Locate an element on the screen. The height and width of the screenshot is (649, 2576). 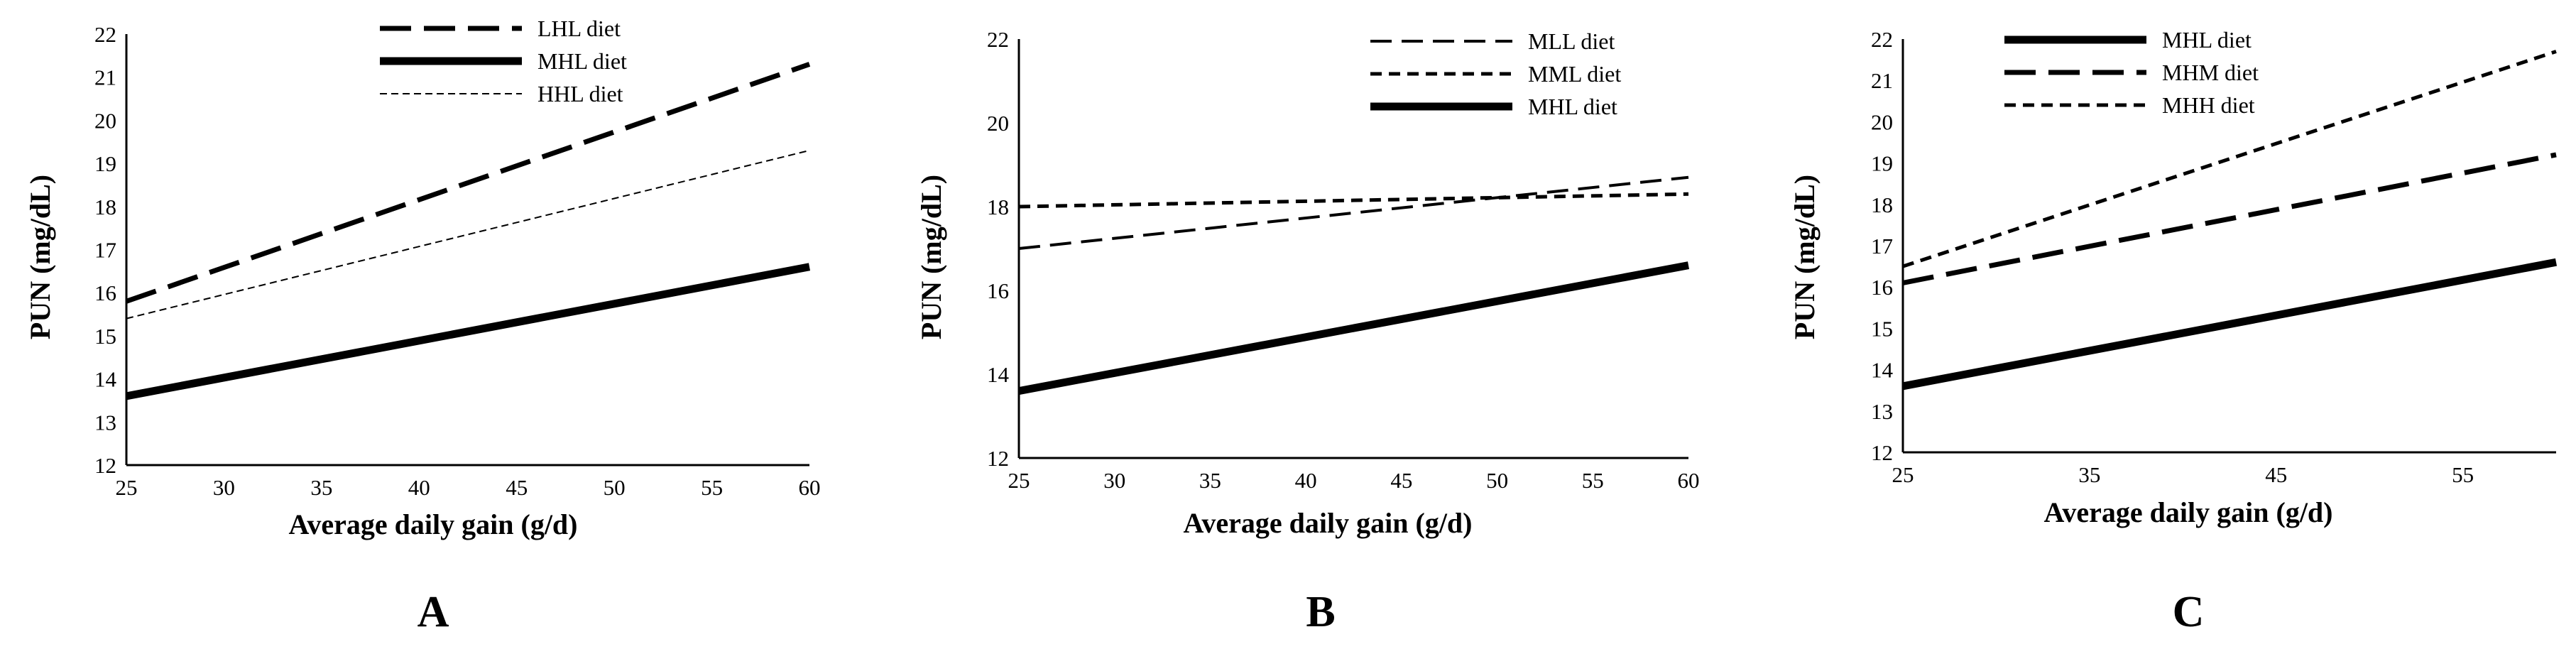
legend-label: MHH diet is located at coordinates (2208, 105).